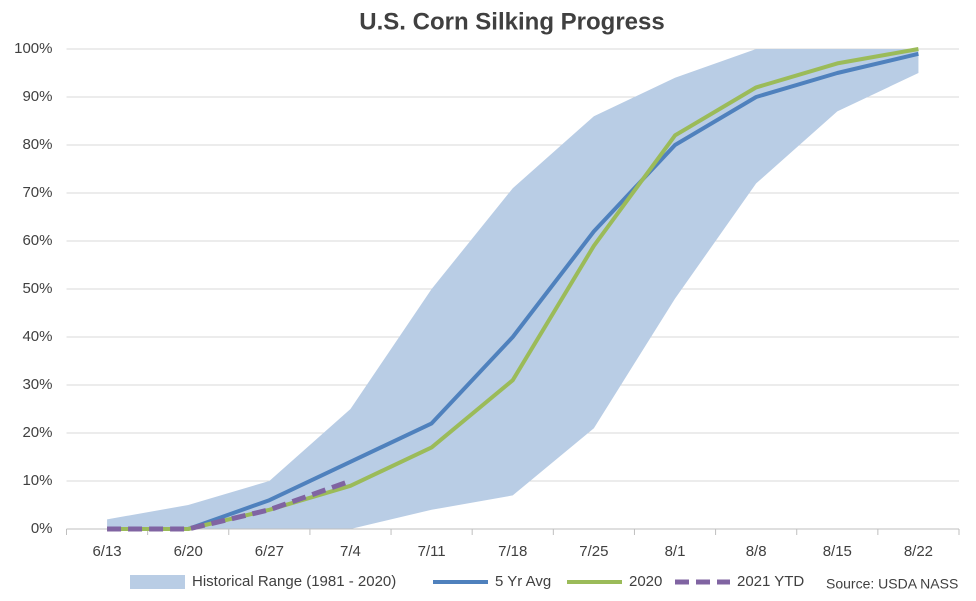  I want to click on x-tick-label: 7/18, so click(512, 551).